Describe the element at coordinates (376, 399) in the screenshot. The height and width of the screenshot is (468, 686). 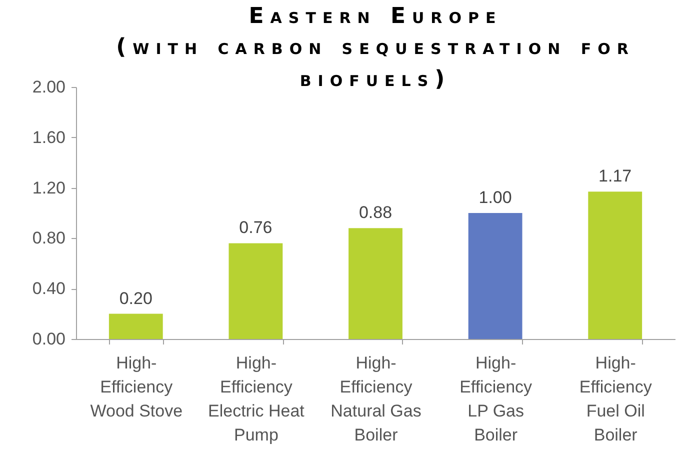
I see `x-tick-label: High-Efficiency Natural Gas Boiler` at that location.